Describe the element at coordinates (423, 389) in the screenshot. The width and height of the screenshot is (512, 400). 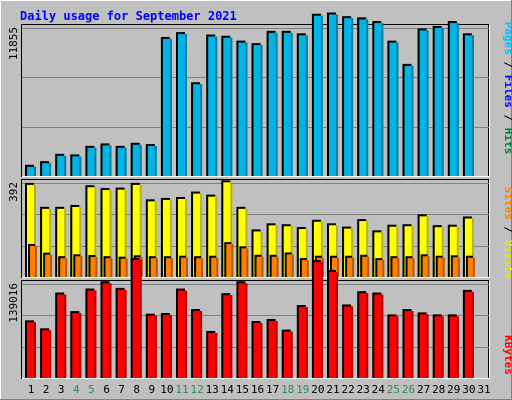
I see `day-label: 27` at that location.